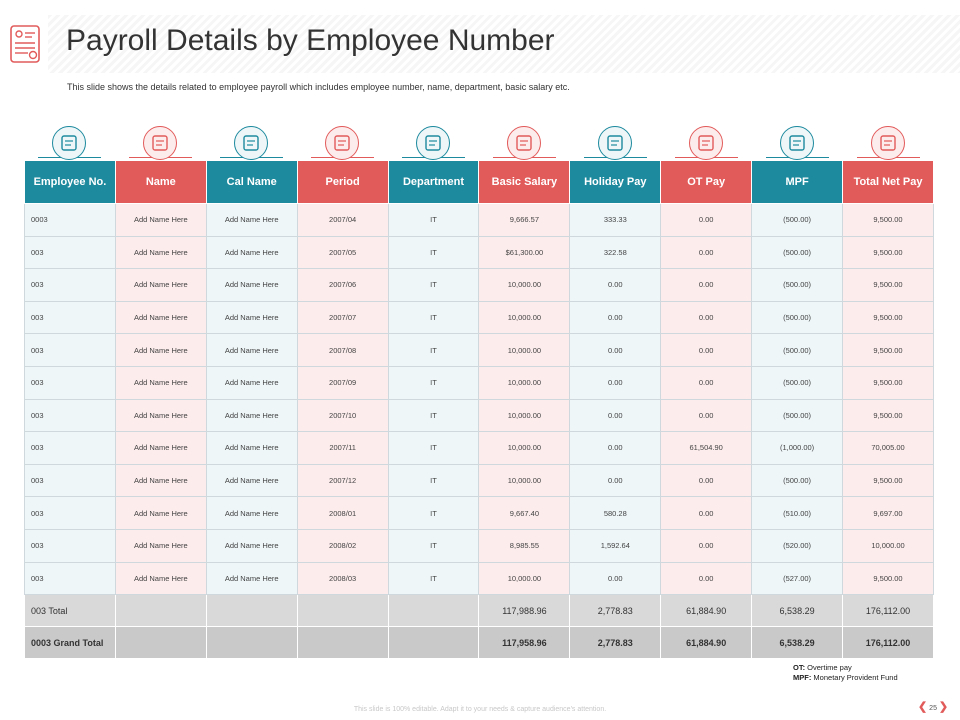 The width and height of the screenshot is (960, 720). I want to click on note-ot: OT: Overtime pay, so click(822, 667).